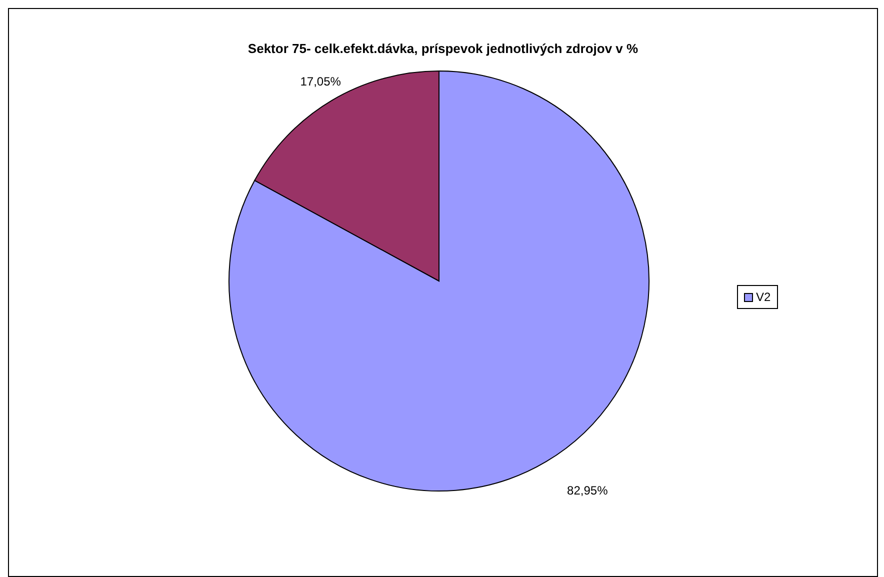 The height and width of the screenshot is (577, 884). What do you see at coordinates (321, 81) in the screenshot?
I see `data-label: 17,05%` at bounding box center [321, 81].